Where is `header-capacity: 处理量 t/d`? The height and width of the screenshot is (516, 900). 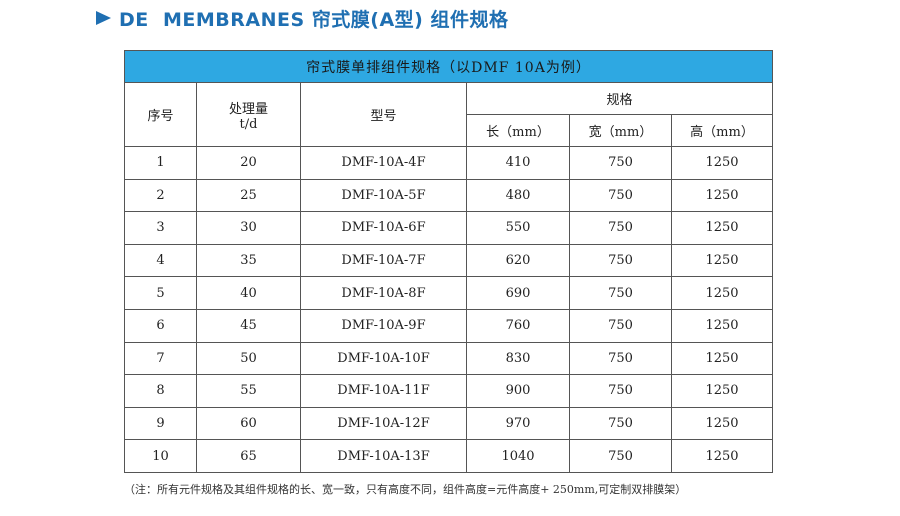 header-capacity: 处理量 t/d is located at coordinates (248, 114).